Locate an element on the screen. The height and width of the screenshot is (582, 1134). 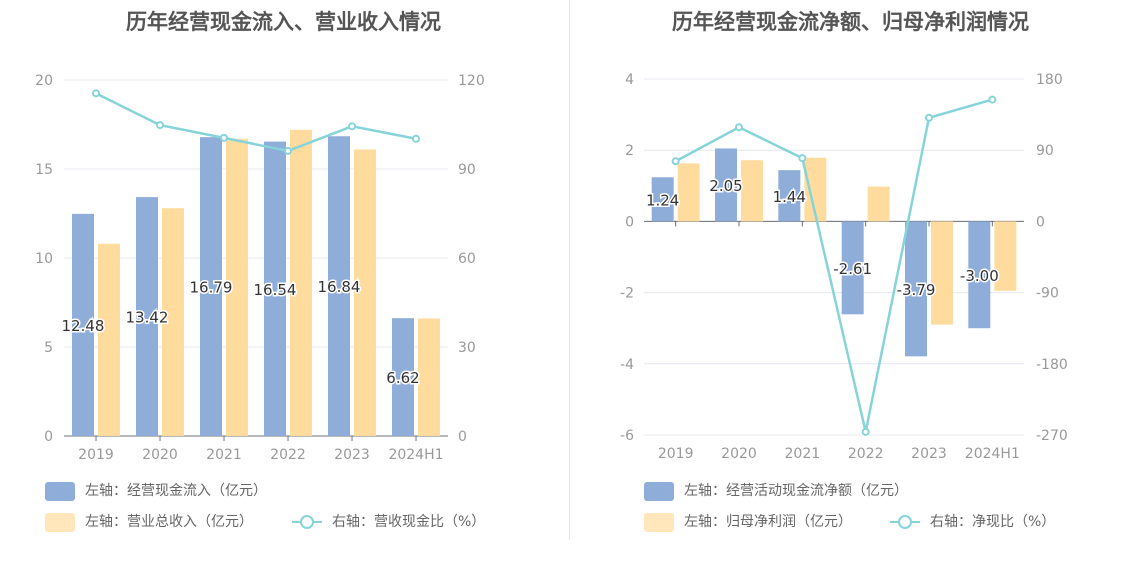
data-label: 6.62 is located at coordinates (402, 378).